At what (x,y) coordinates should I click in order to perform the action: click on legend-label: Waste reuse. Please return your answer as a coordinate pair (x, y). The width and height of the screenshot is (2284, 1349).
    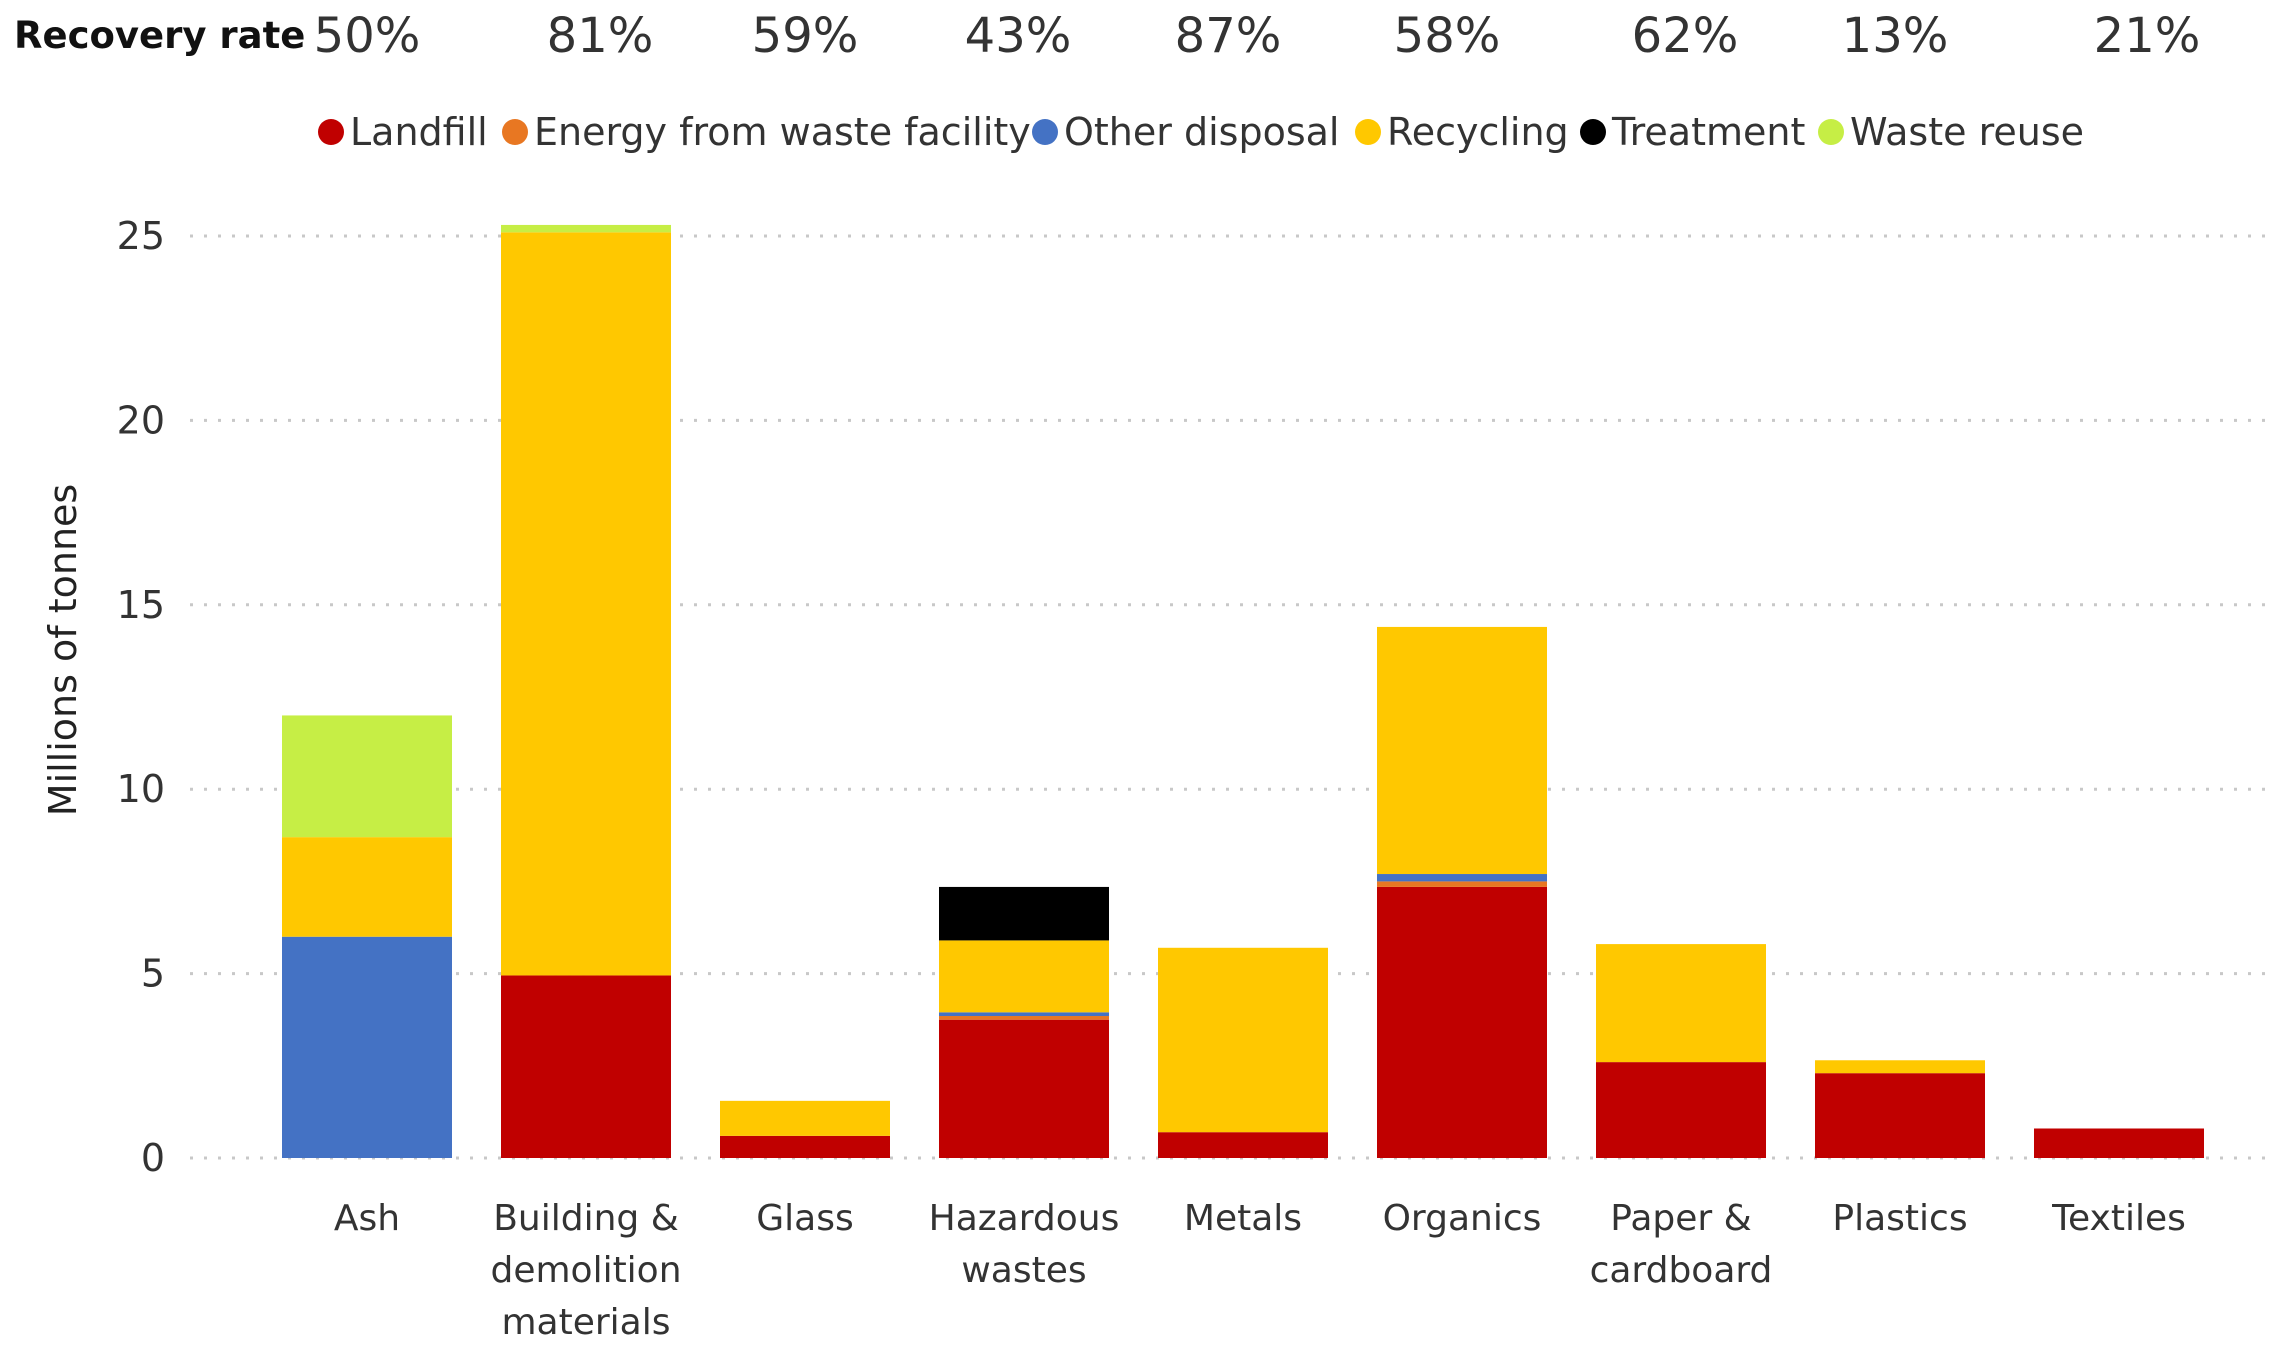
    Looking at the image, I should click on (1967, 132).